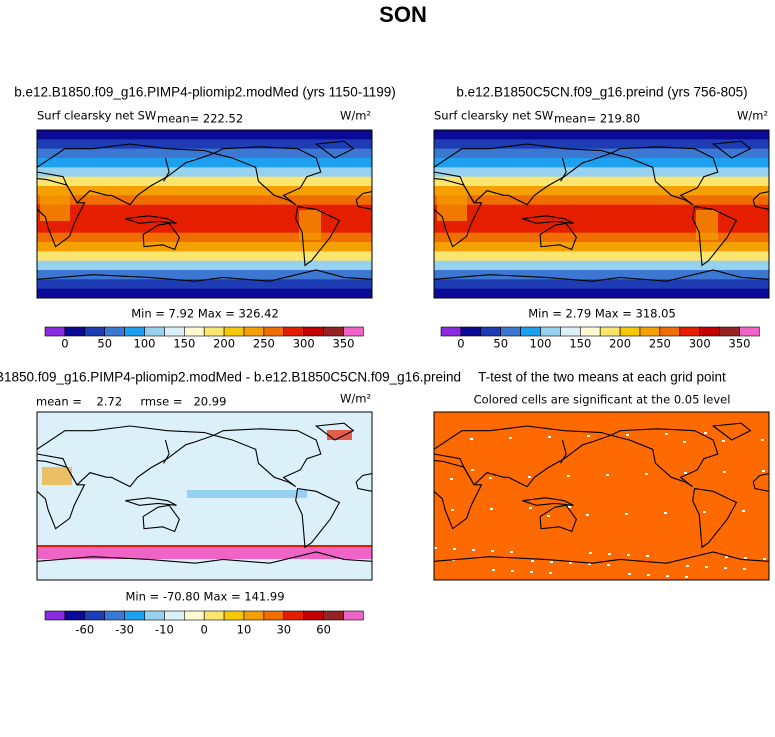 This screenshot has width=775, height=737. I want to click on mean: mean= 222.52, so click(200, 119).